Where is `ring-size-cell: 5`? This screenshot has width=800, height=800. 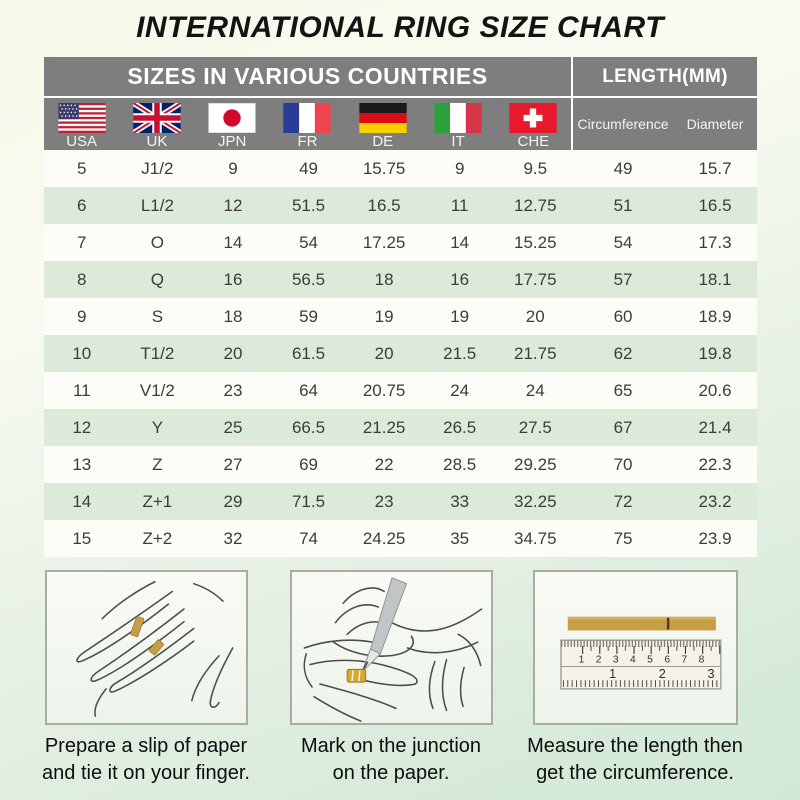
ring-size-cell: 5 is located at coordinates (82, 168).